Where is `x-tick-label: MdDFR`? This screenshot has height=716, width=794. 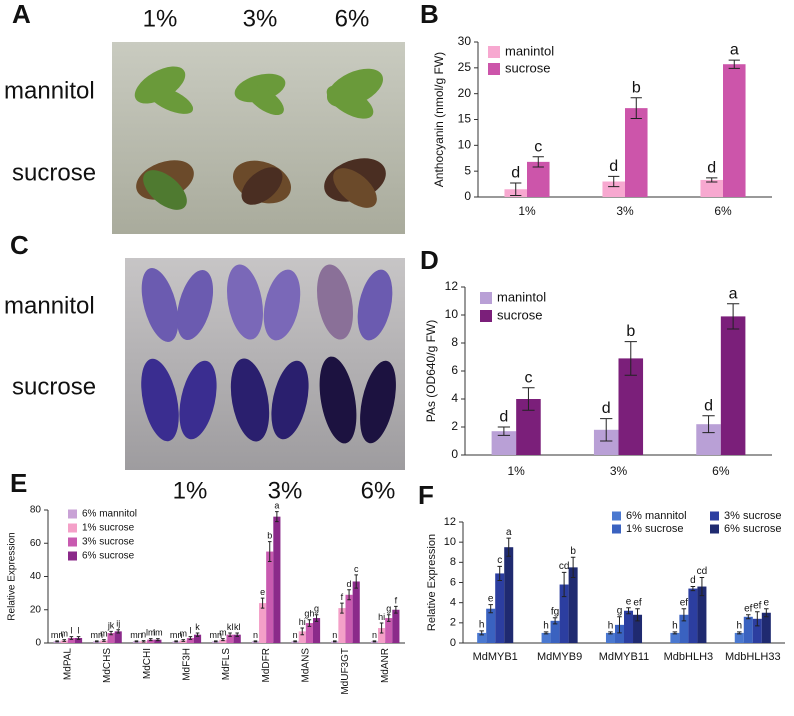
x-tick-label: MdDFR is located at coordinates (266, 665).